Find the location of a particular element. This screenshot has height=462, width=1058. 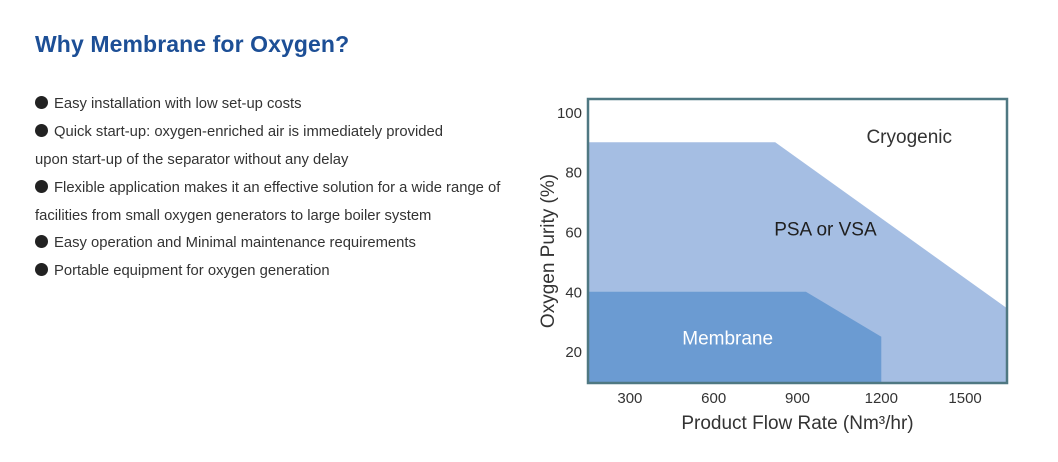

region-label-psa-or-vsa: PSA or VSA is located at coordinates (825, 230).